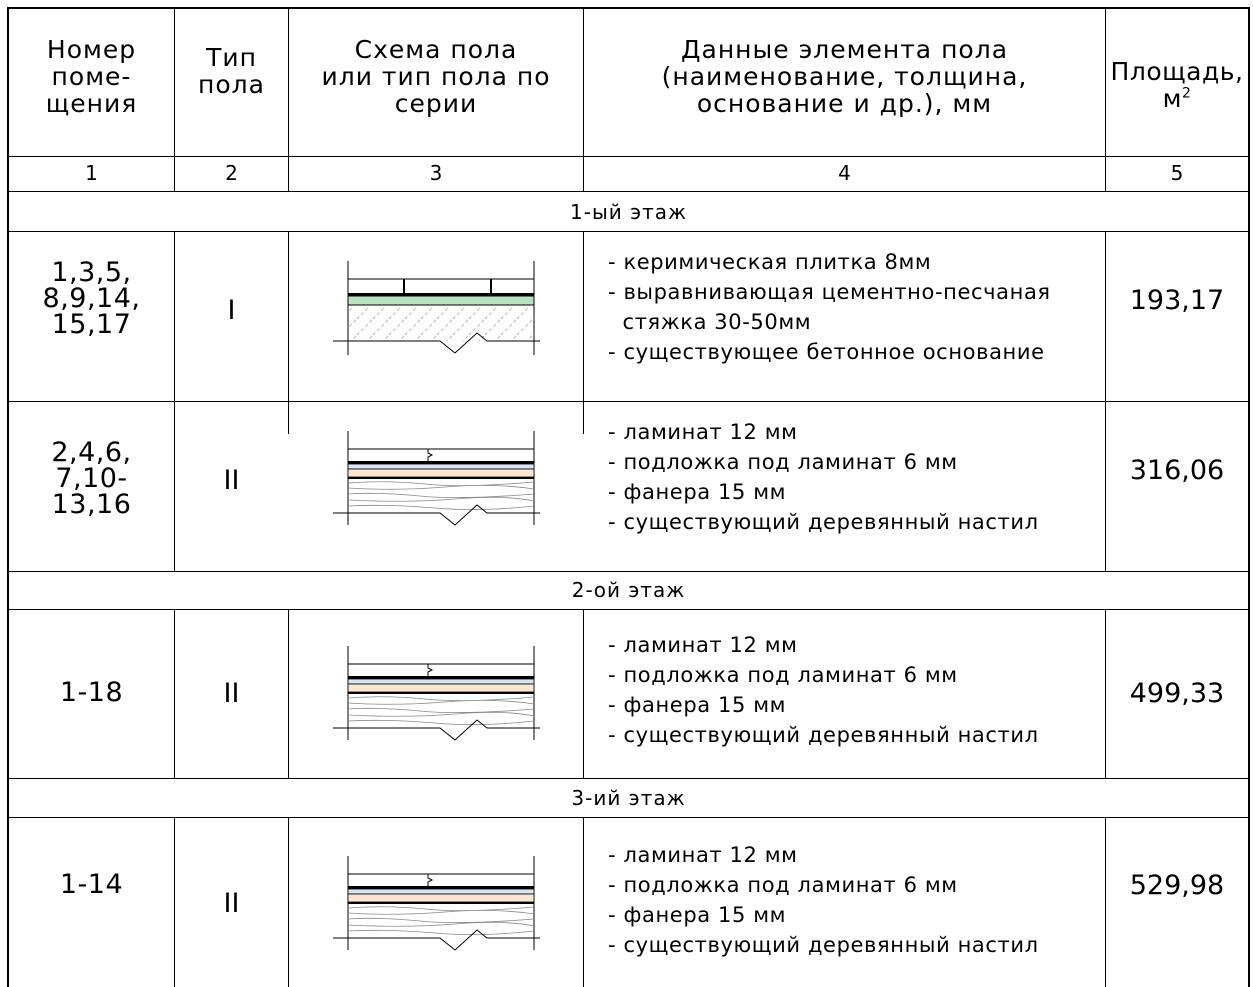  I want to click on column-number: 5, so click(1177, 173).